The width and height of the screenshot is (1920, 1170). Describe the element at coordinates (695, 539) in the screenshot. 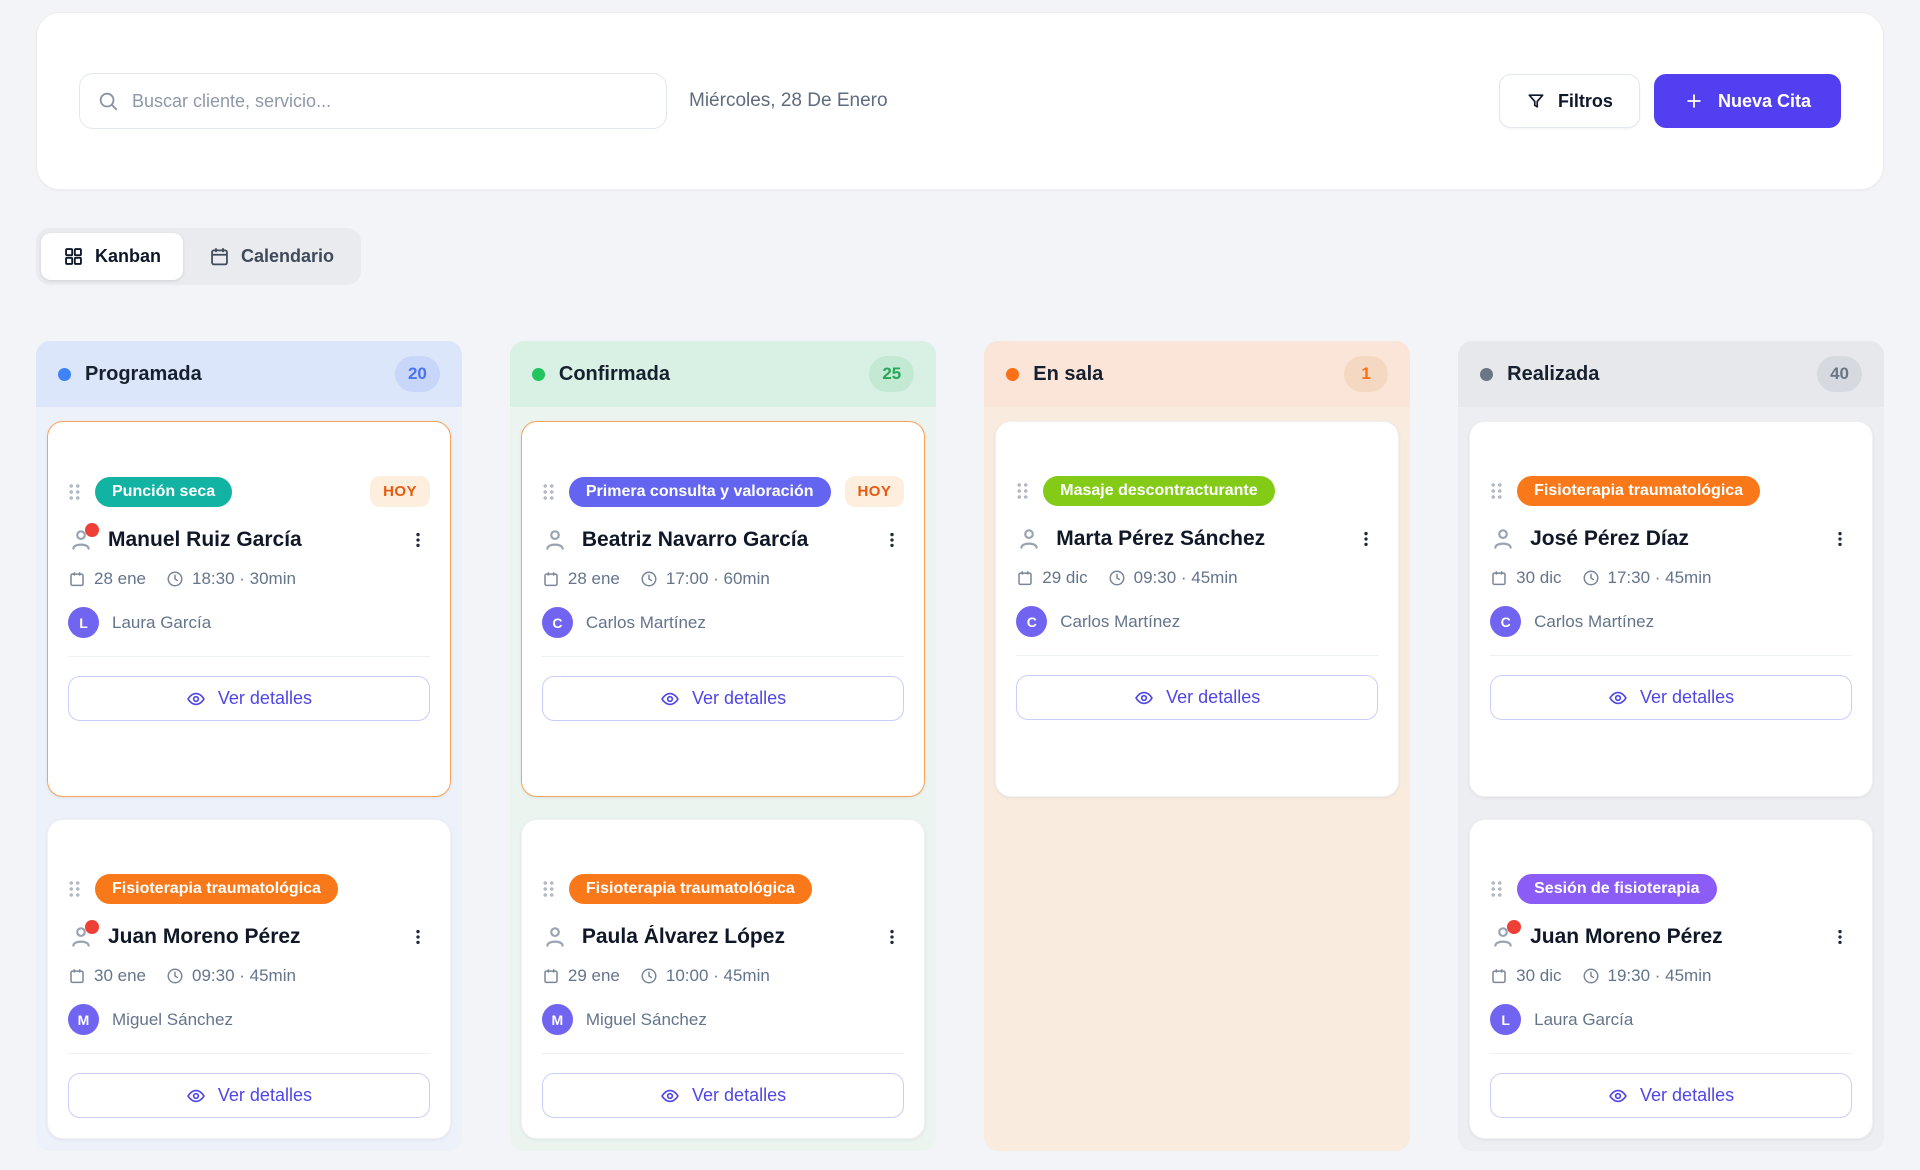

I see `patient-name: Beatriz Navarro García` at that location.